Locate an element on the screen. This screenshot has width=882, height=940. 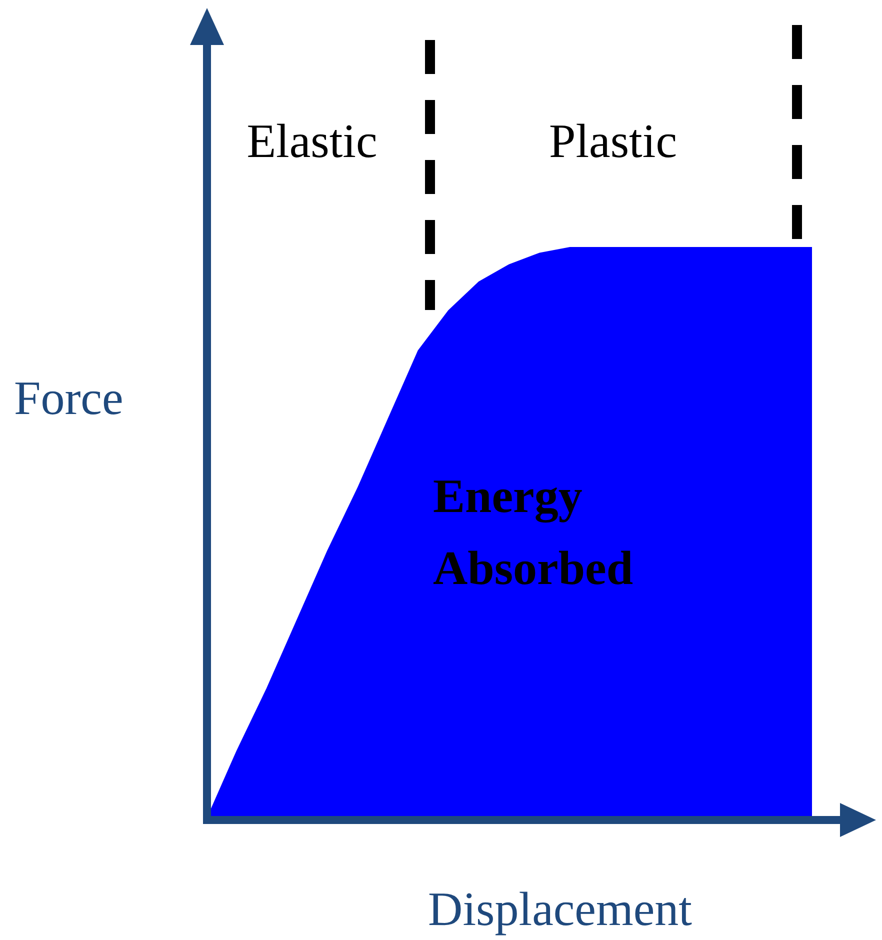
x-axis-title: Displacement is located at coordinates (560, 909).